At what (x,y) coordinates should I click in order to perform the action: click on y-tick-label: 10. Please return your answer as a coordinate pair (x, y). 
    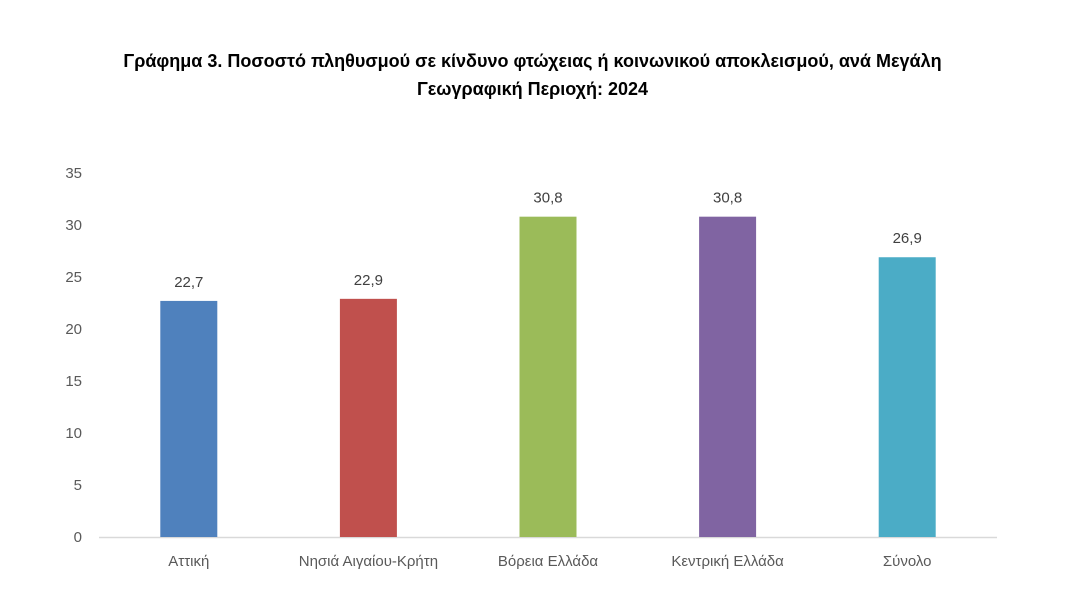
    Looking at the image, I should click on (73, 433).